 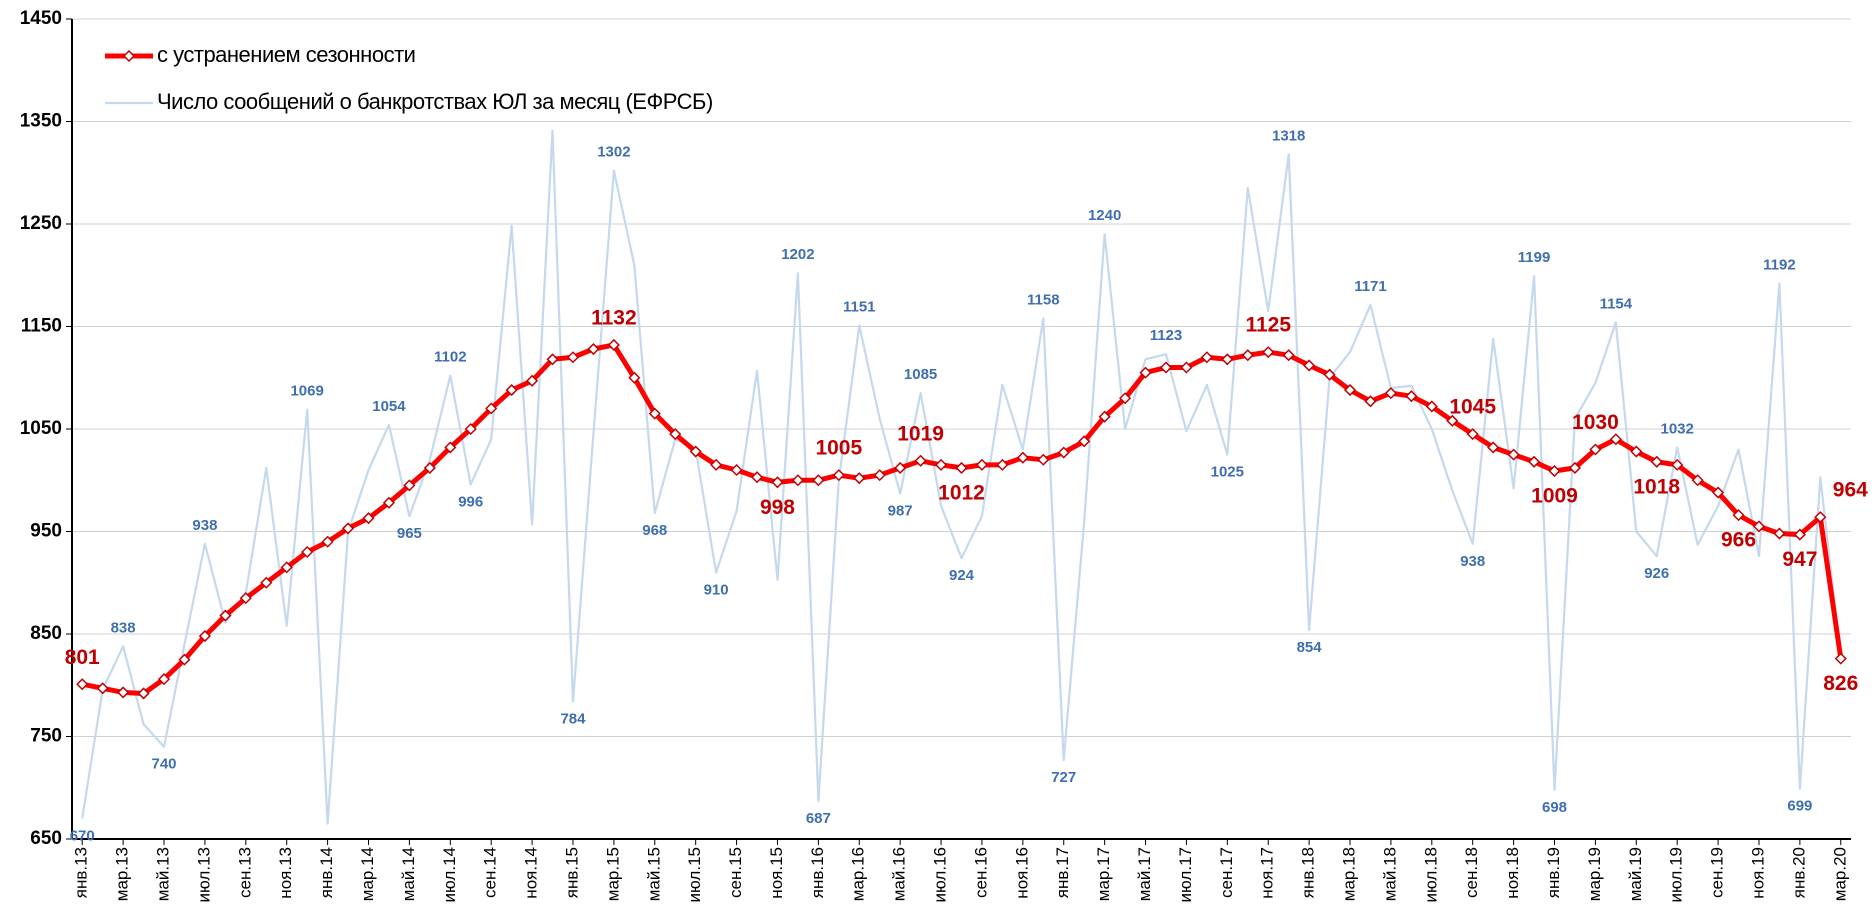 I want to click on x-tick-label: сен.13, so click(x=244, y=872).